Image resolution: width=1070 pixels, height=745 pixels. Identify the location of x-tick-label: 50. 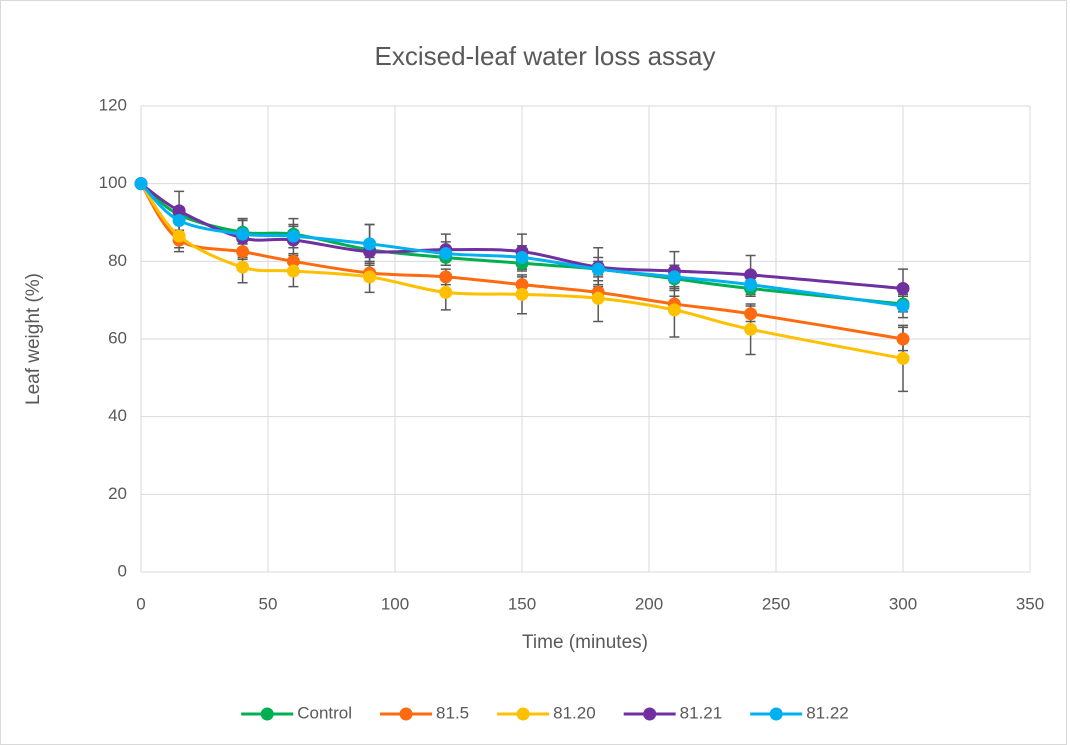
(268, 603).